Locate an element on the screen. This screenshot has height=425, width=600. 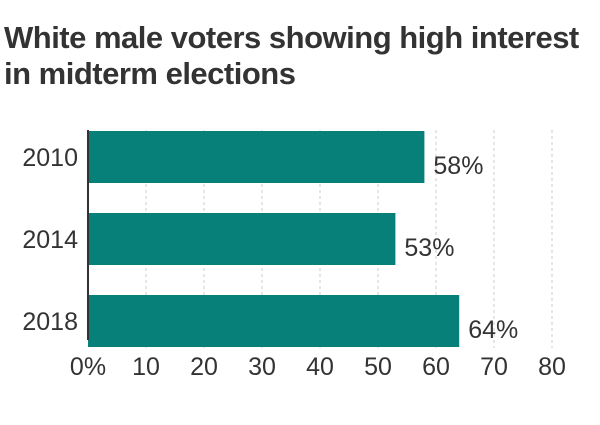
bar-2014 is located at coordinates (242, 239).